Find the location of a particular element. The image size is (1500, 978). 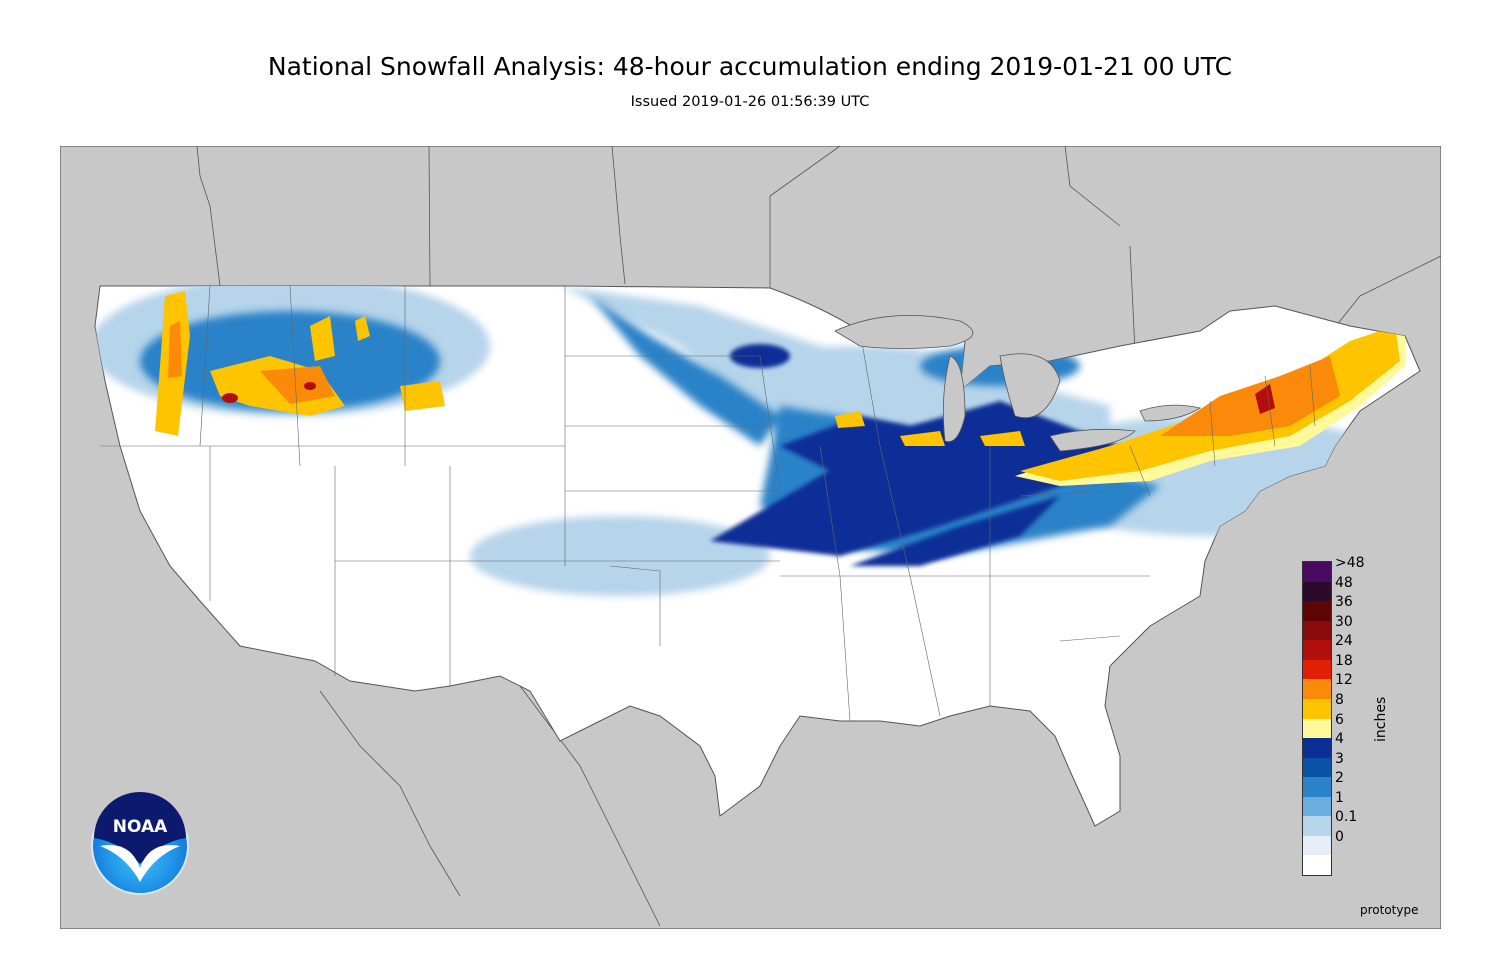

colorbar-tick-label: 3 is located at coordinates (1339, 758).